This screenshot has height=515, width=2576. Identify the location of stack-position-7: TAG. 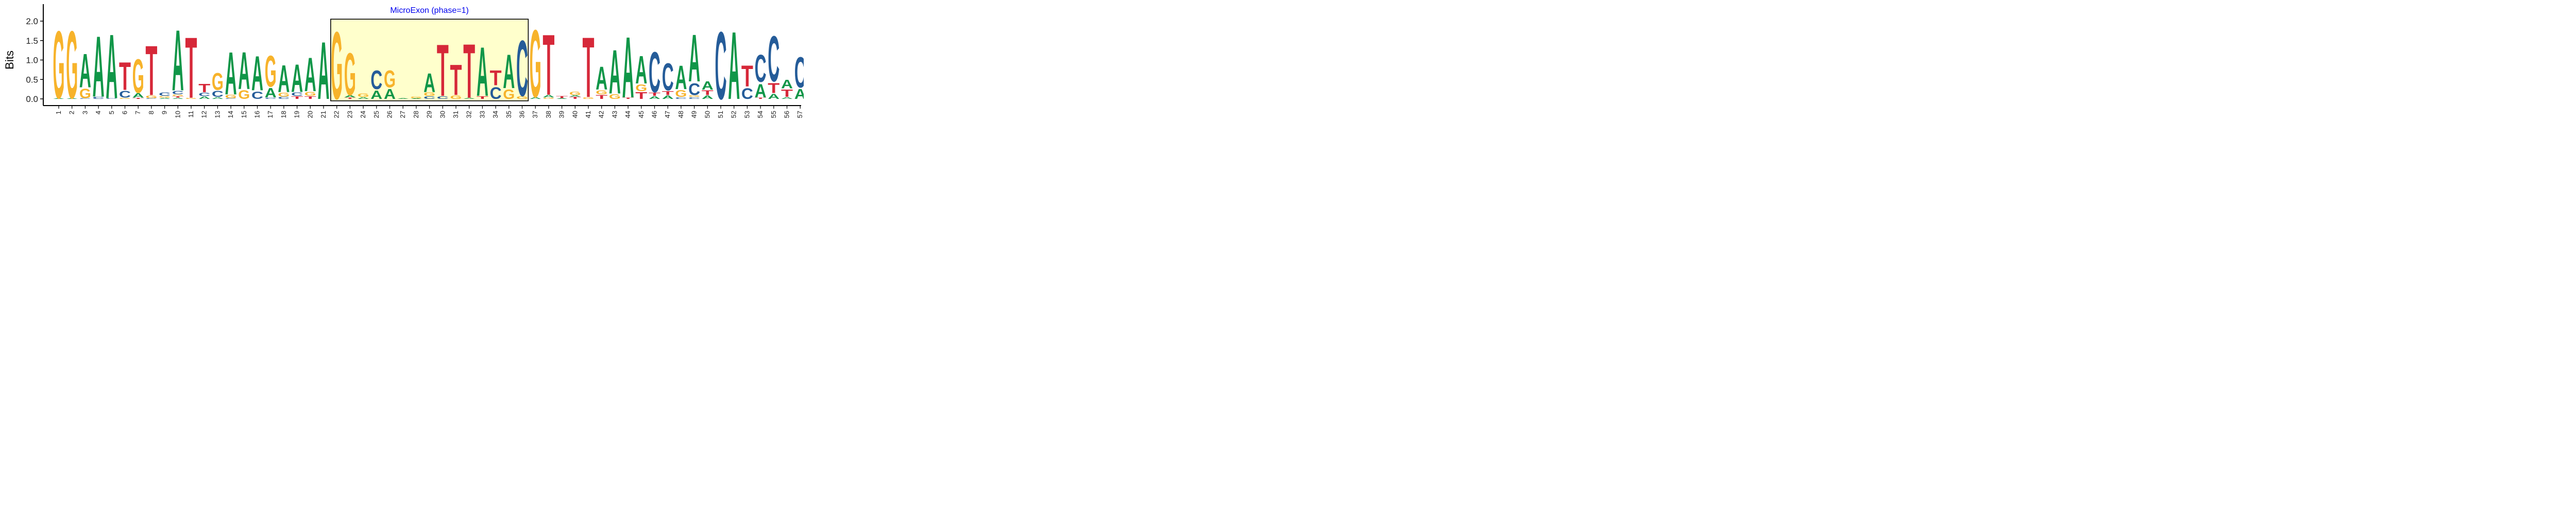
(138, 76).